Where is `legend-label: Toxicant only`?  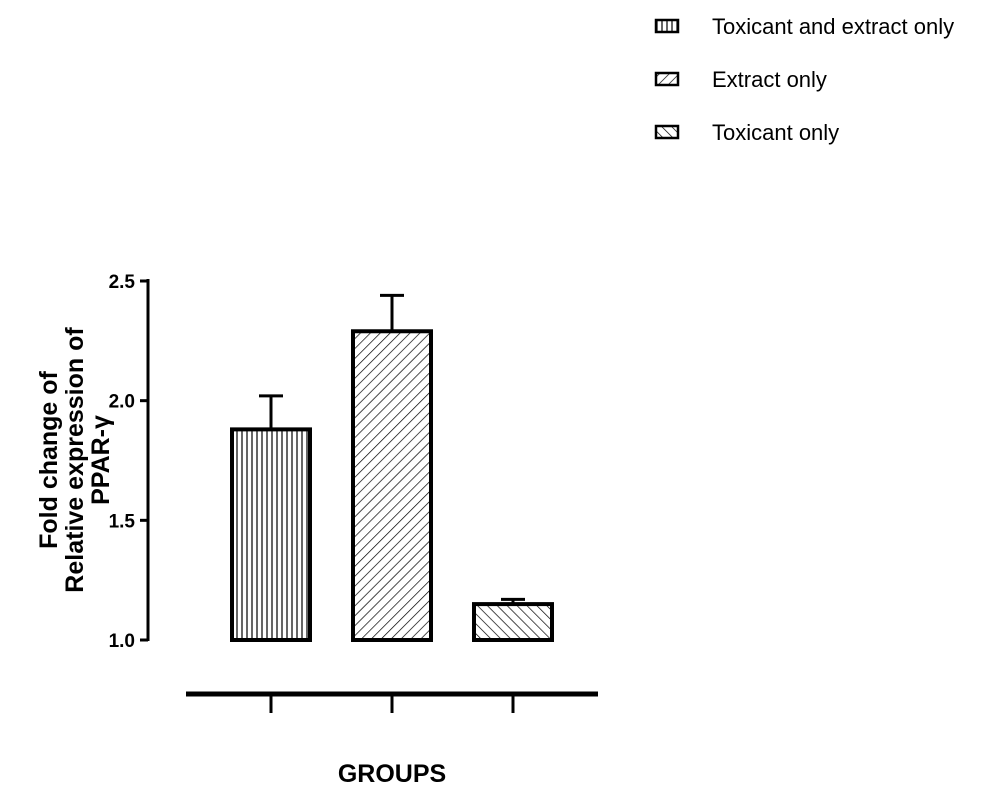 legend-label: Toxicant only is located at coordinates (775, 132).